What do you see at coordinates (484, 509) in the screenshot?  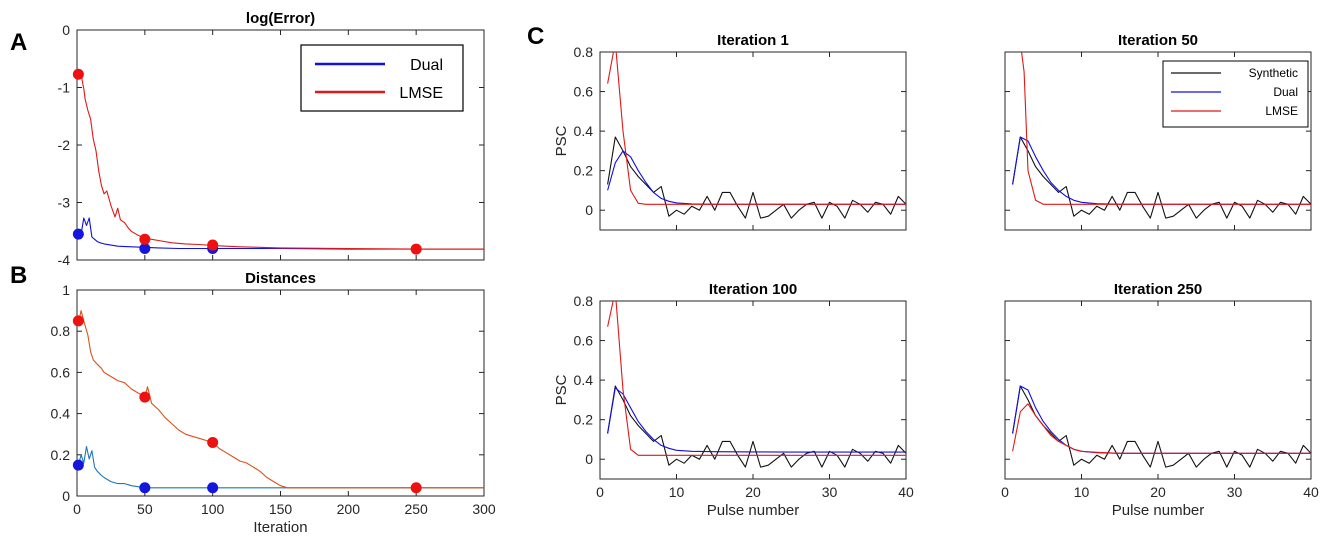 I see `x-tick-label: 300` at bounding box center [484, 509].